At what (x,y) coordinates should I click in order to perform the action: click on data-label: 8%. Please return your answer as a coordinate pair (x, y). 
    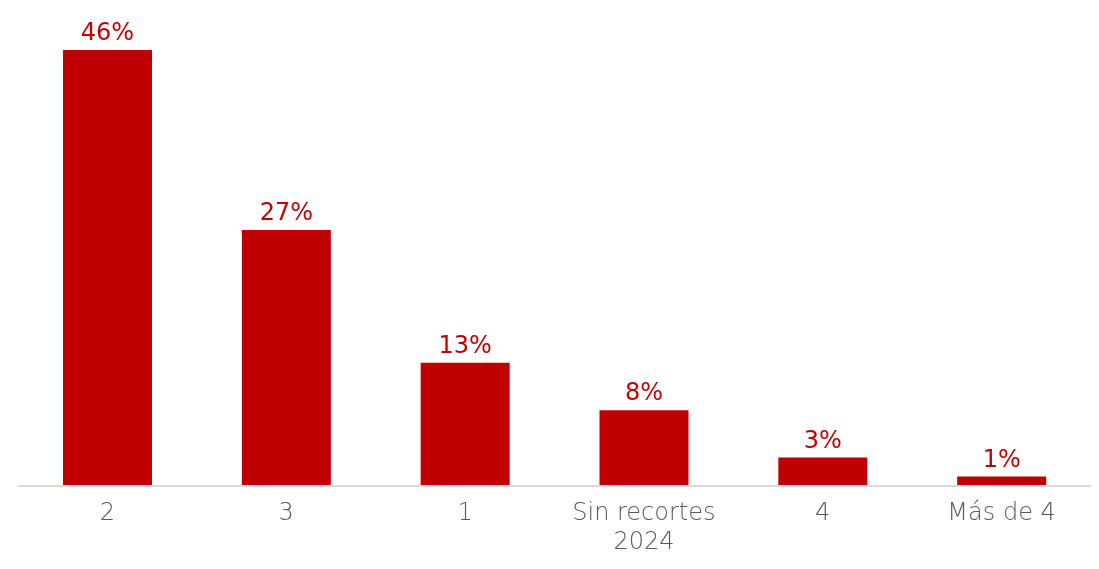
    Looking at the image, I should click on (644, 392).